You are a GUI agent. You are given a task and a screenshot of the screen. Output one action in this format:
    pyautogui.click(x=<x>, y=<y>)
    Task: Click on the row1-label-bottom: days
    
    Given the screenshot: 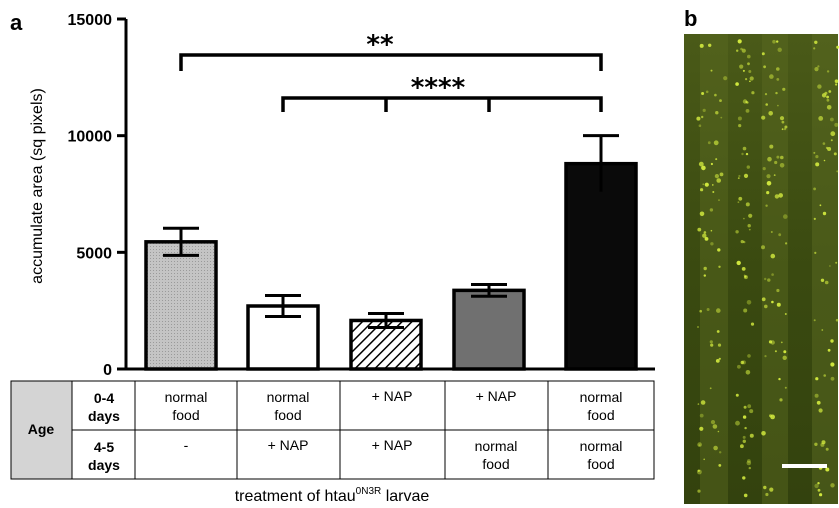 What is the action you would take?
    pyautogui.click(x=104, y=416)
    